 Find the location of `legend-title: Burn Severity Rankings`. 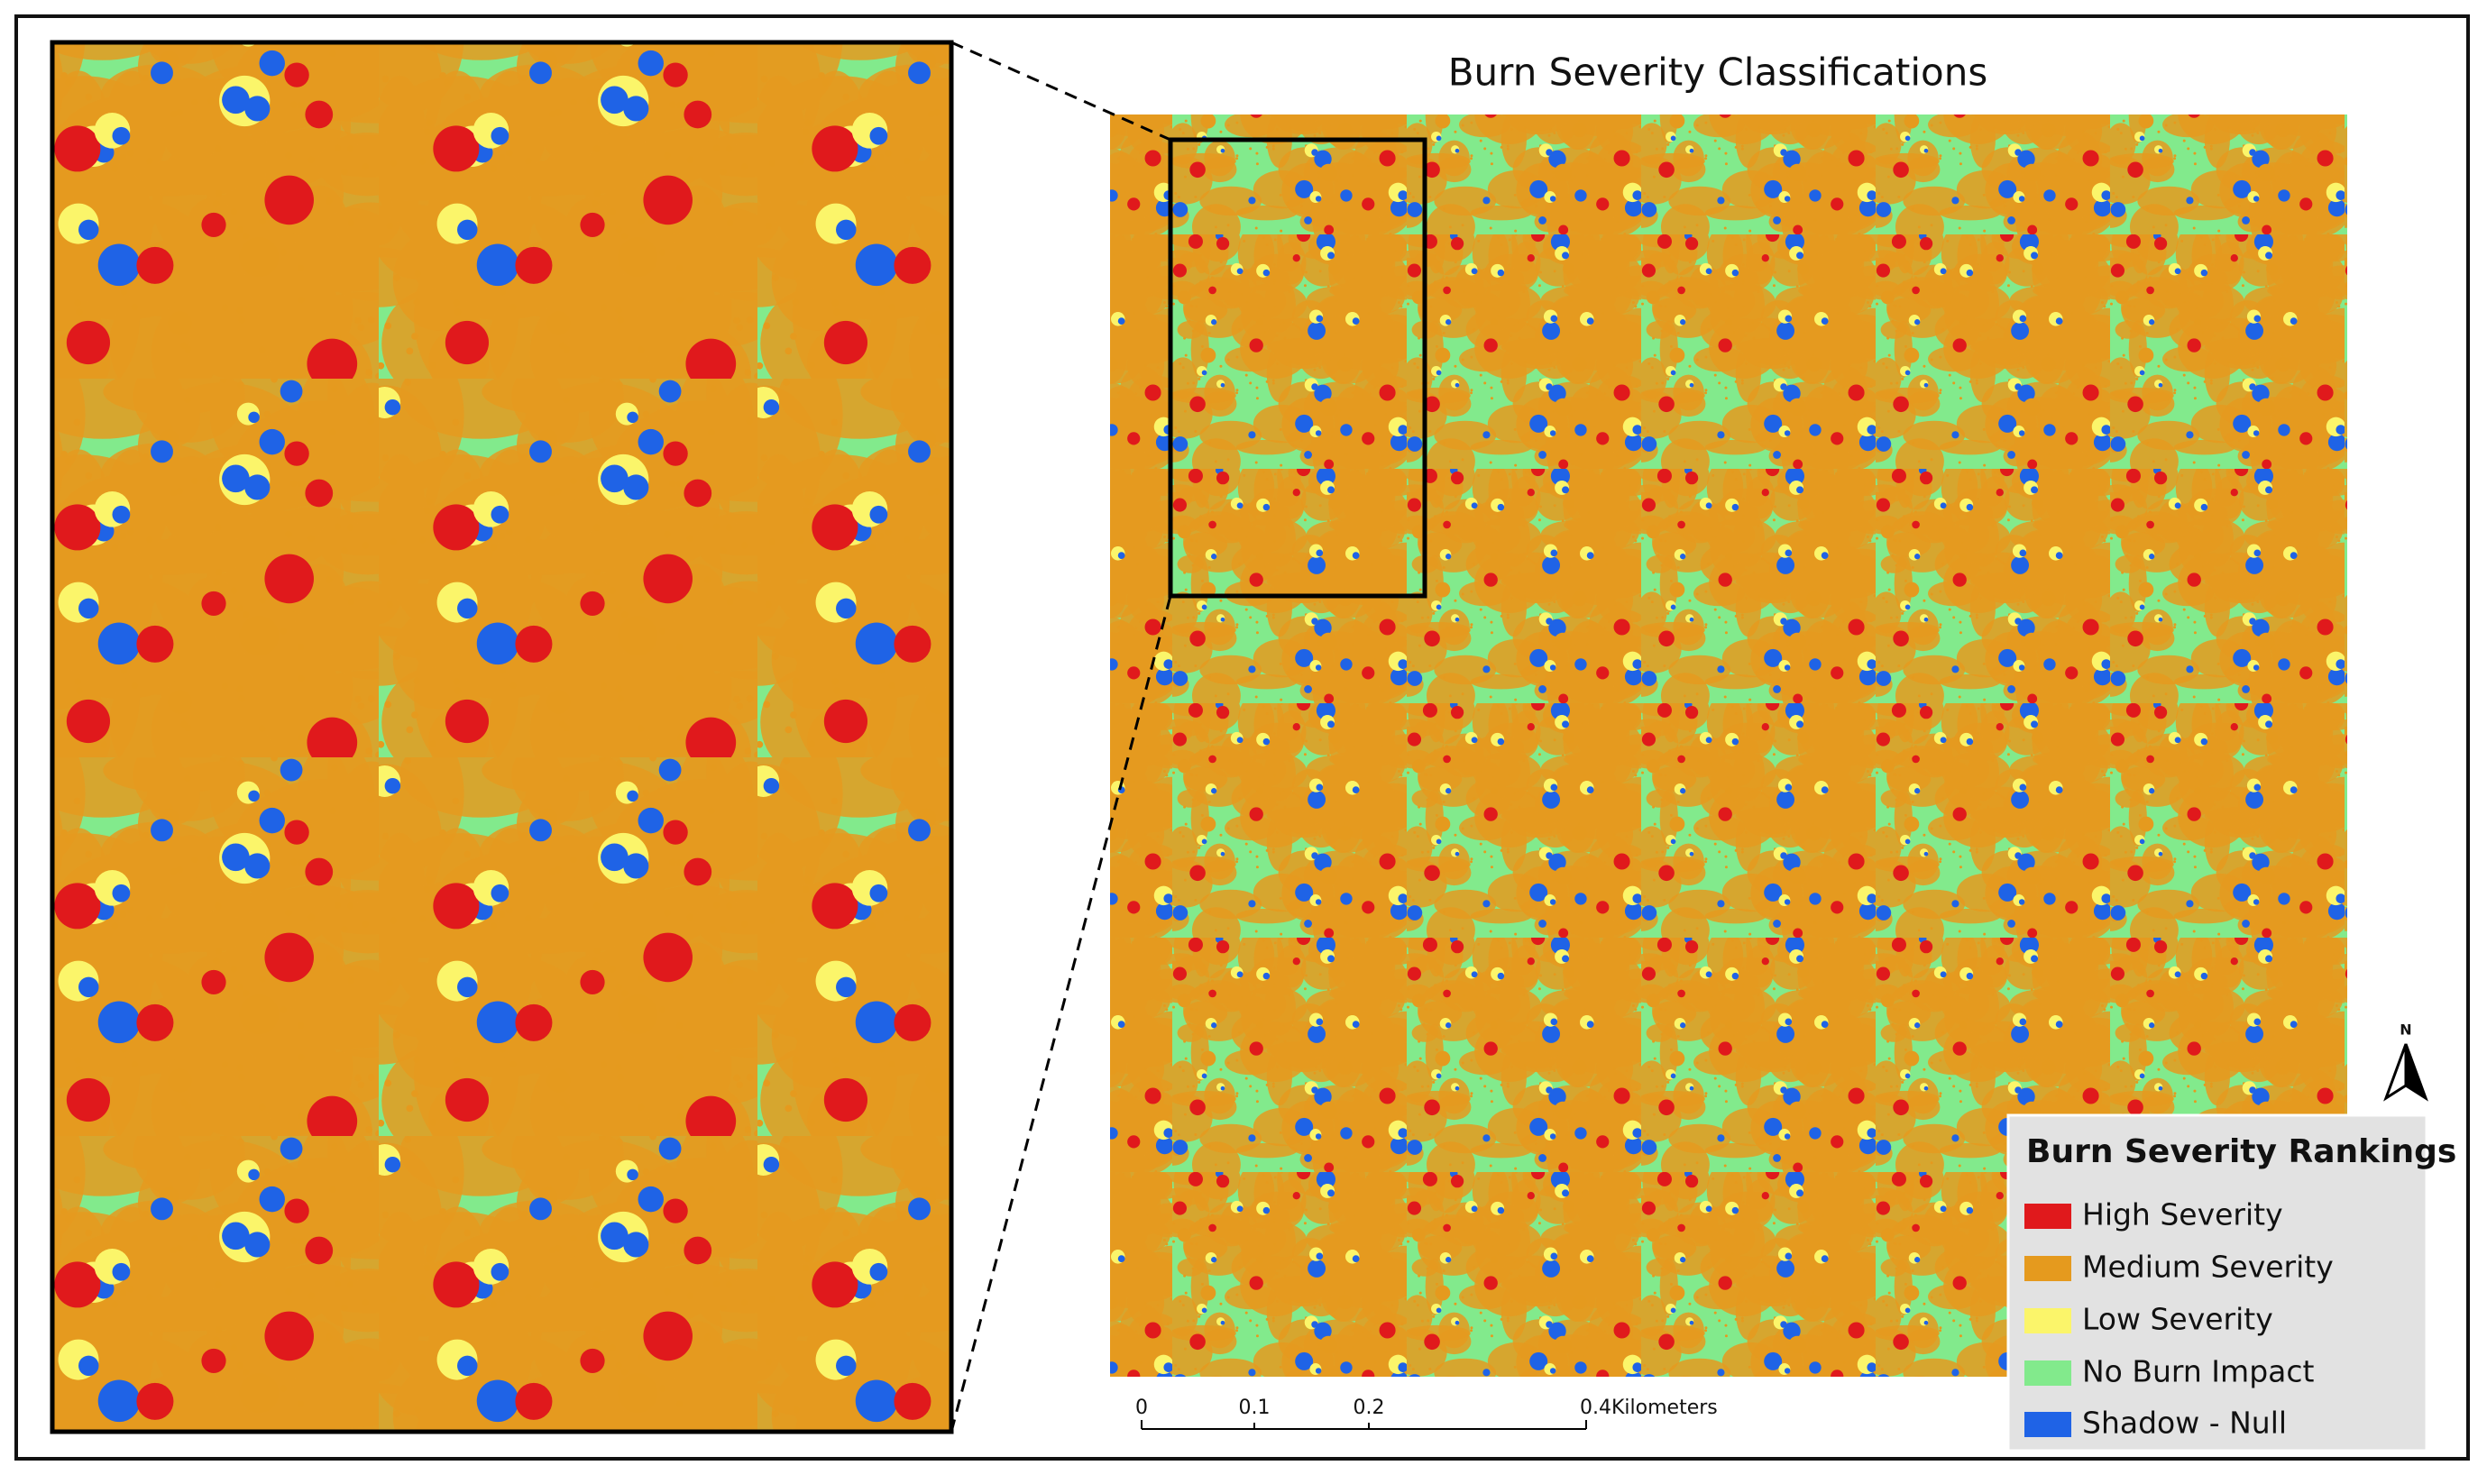

legend-title: Burn Severity Rankings is located at coordinates (2241, 1151).